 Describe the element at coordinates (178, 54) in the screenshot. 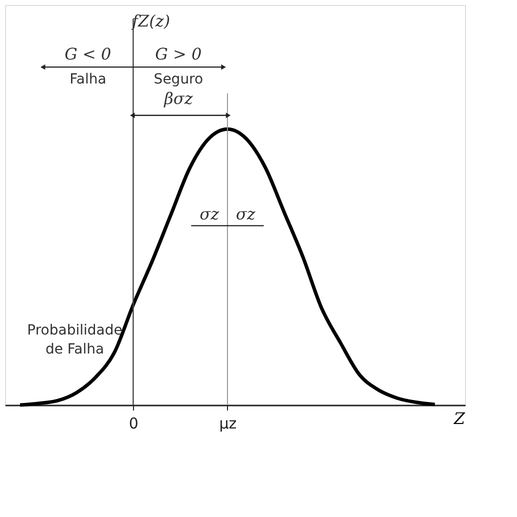

I see `text: G > 0` at that location.